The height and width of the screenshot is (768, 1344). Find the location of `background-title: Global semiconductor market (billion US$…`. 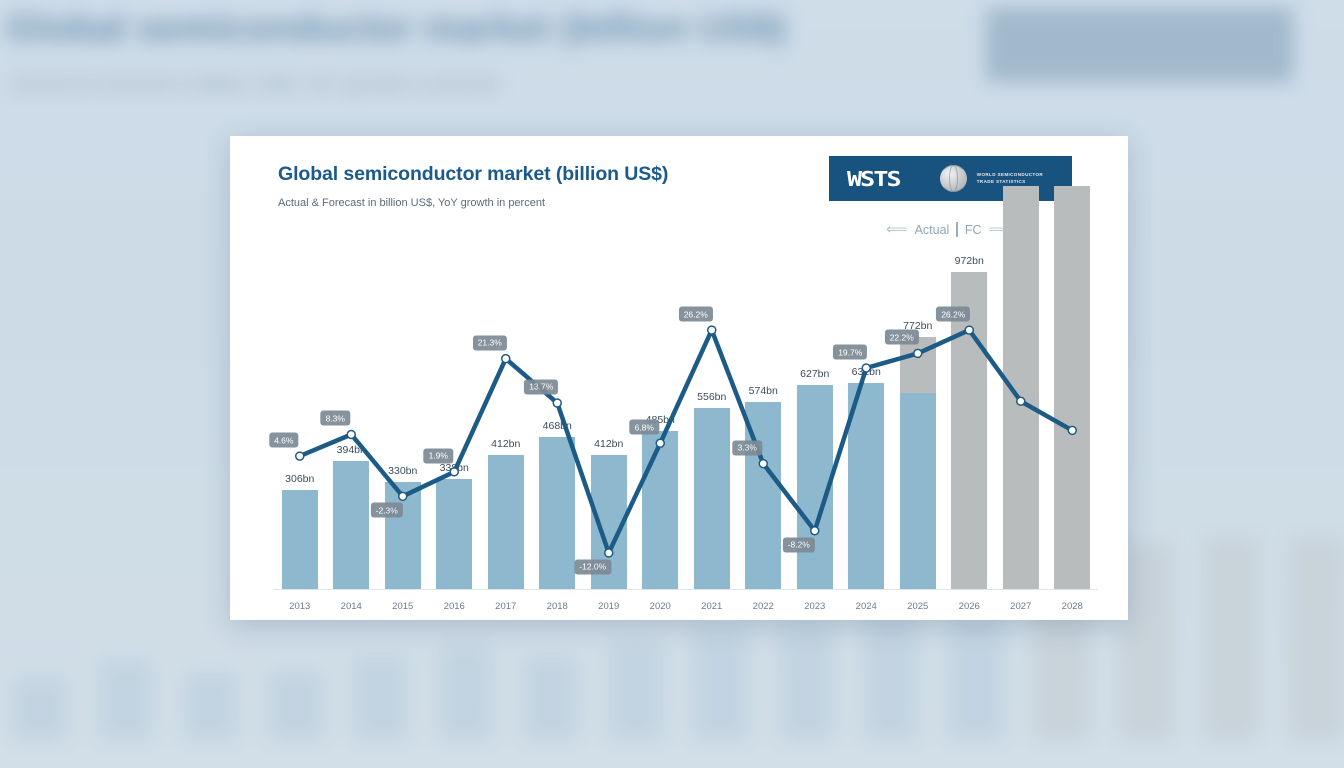

background-title: Global semiconductor market (billion US$… is located at coordinates (396, 27).